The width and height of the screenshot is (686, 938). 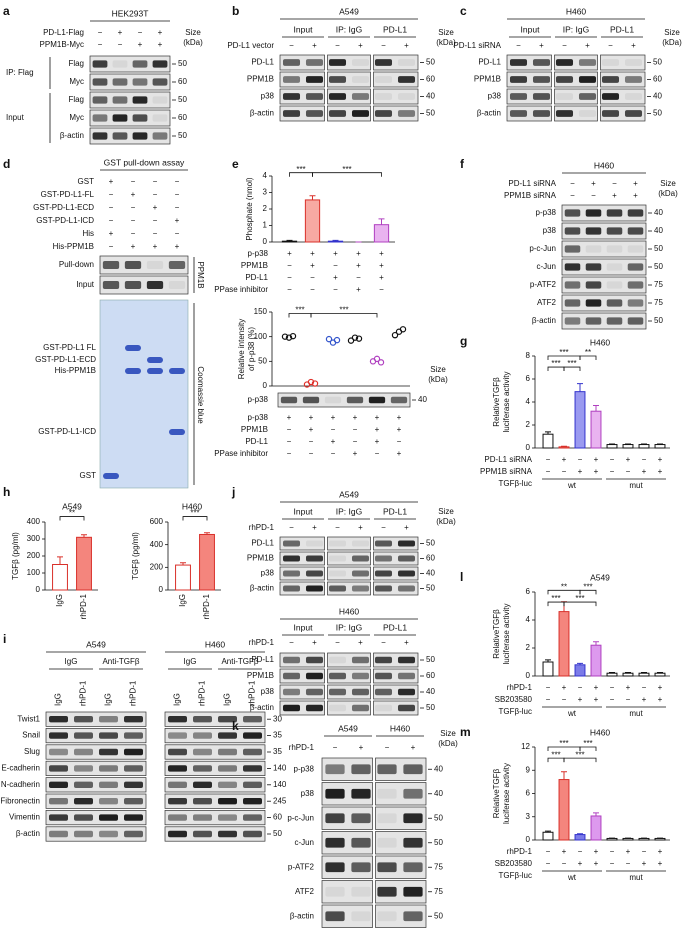 What do you see at coordinates (430, 675) in the screenshot?
I see `size-label: 60` at bounding box center [430, 675].